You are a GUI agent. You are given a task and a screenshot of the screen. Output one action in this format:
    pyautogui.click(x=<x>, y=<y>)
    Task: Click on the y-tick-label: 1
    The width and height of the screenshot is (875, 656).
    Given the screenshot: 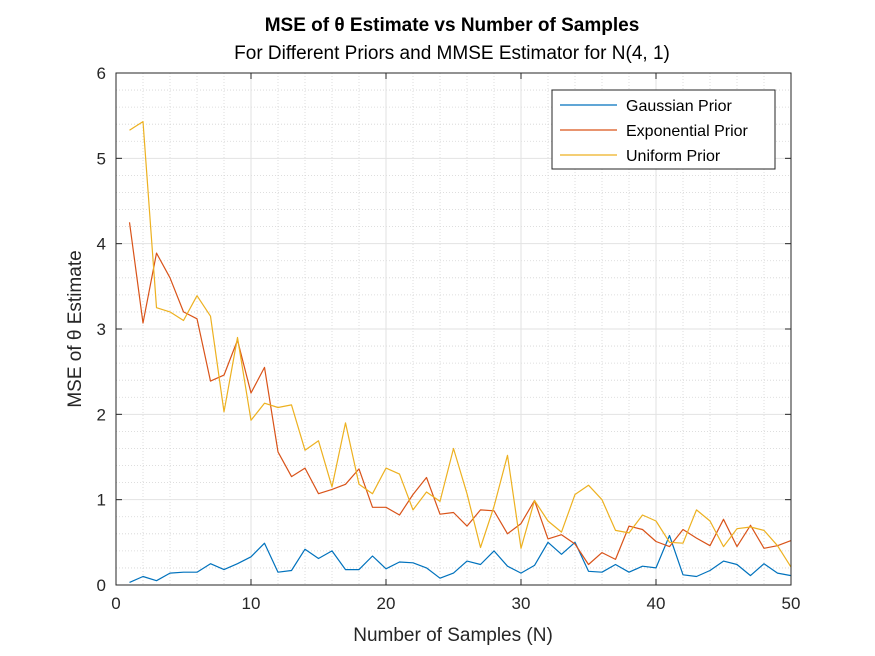 What is the action you would take?
    pyautogui.click(x=101, y=500)
    